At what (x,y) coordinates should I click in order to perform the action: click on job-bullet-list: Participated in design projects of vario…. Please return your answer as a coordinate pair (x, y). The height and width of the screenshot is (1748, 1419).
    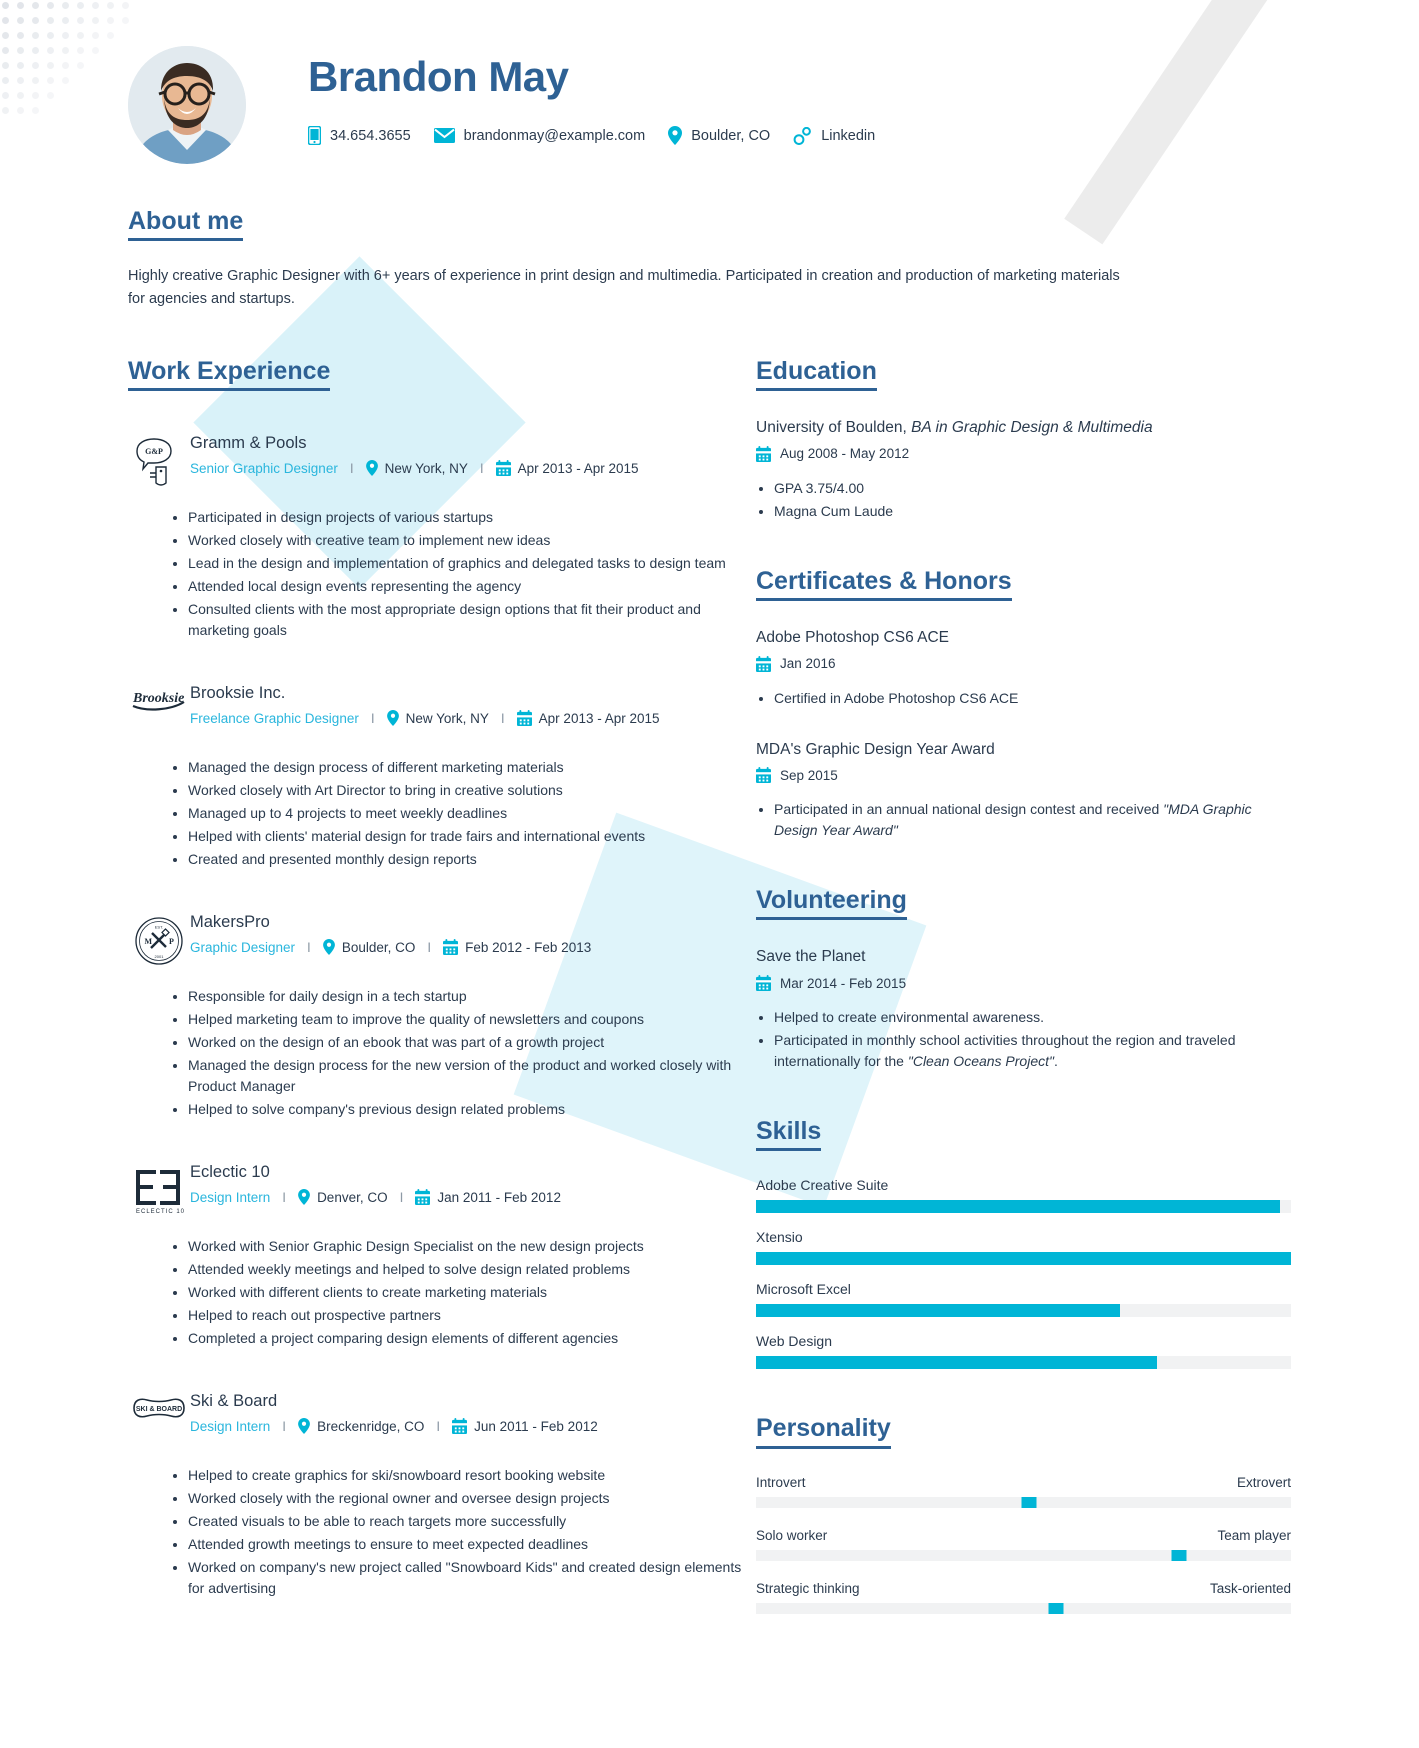
    Looking at the image, I should click on (438, 574).